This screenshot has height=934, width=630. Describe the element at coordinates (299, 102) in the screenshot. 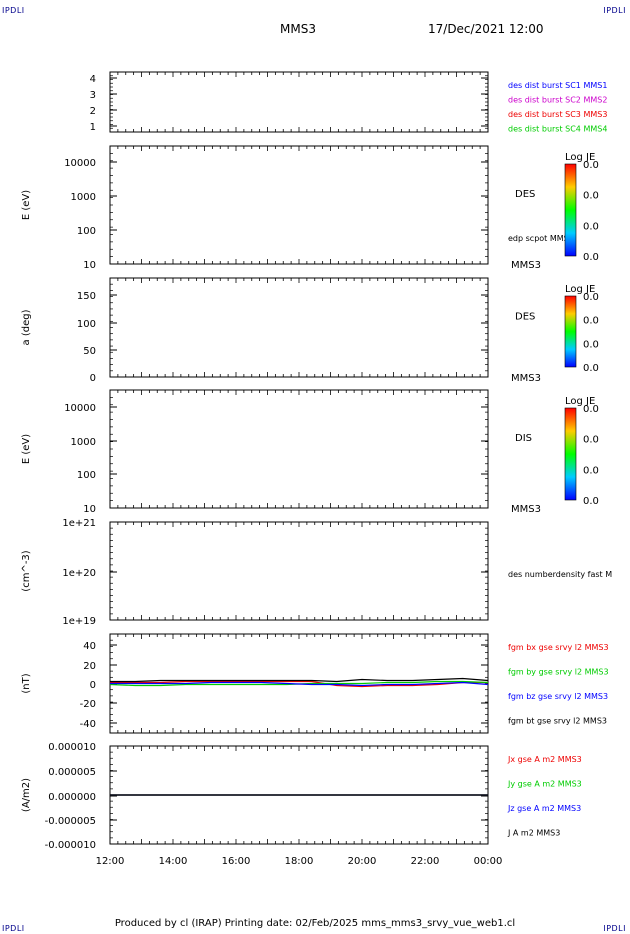

I see `panel-burst-frame` at that location.